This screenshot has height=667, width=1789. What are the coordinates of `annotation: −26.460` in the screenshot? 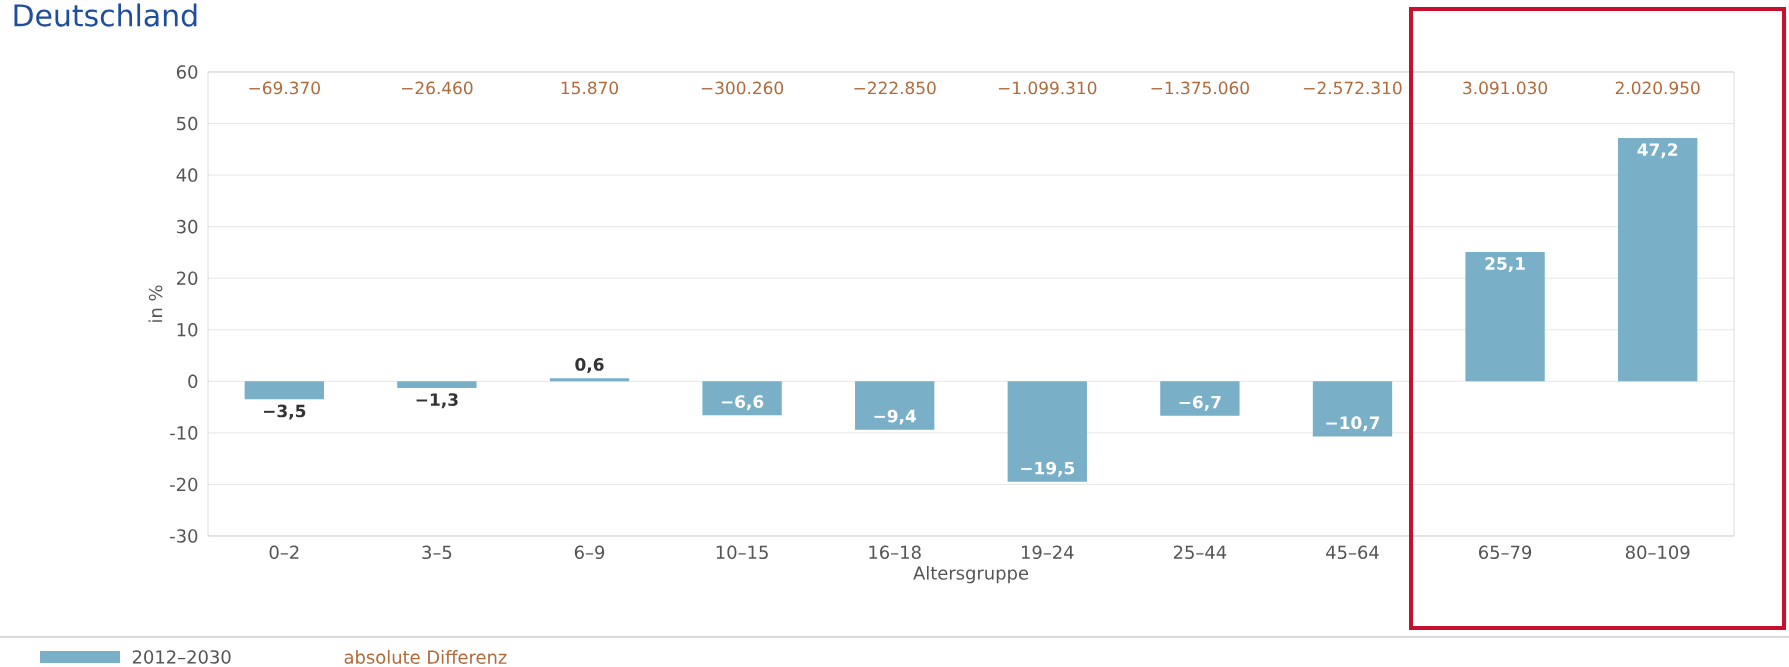 It's located at (437, 88).